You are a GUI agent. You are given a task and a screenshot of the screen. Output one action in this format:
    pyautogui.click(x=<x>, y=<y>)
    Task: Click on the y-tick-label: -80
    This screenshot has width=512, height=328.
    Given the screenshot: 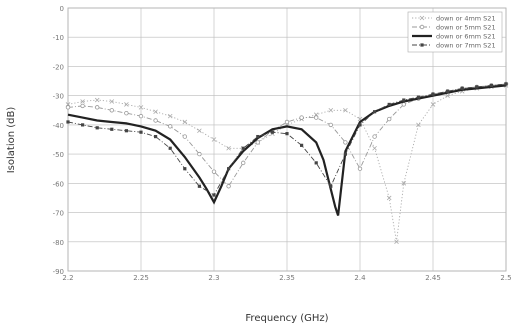 What is the action you would take?
    pyautogui.click(x=58, y=243)
    